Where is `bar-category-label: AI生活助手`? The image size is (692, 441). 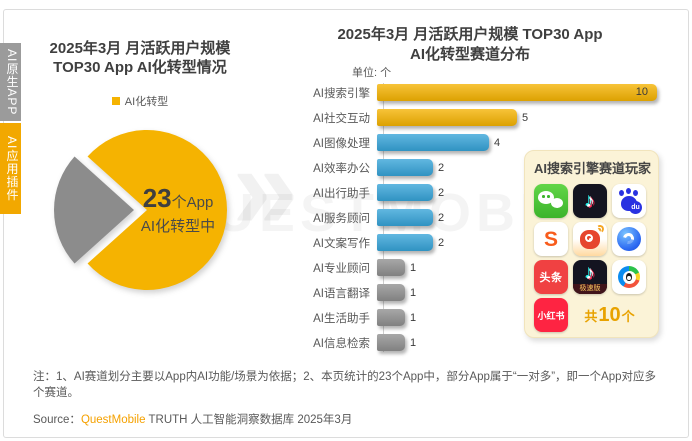
bar-category-label: AI生活助手 is located at coordinates (341, 318).